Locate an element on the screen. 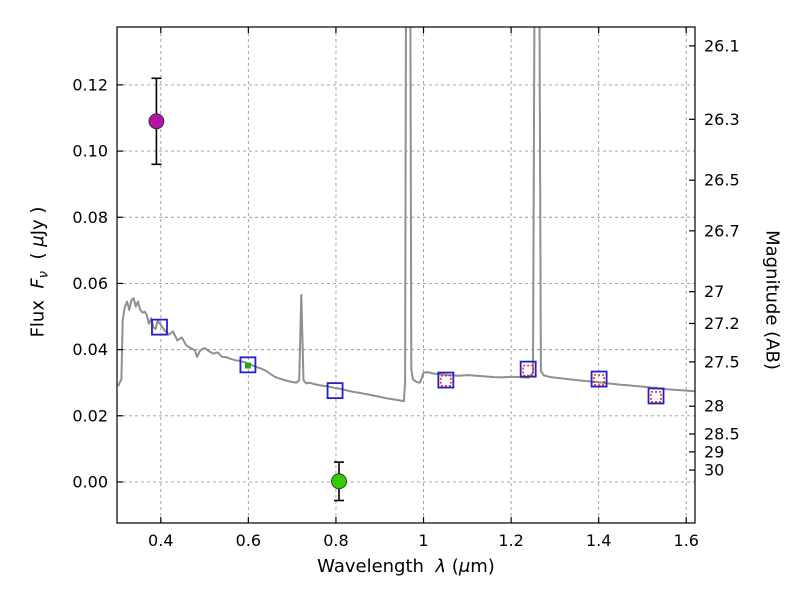 The image size is (800, 600). green-small-marker is located at coordinates (247, 365).